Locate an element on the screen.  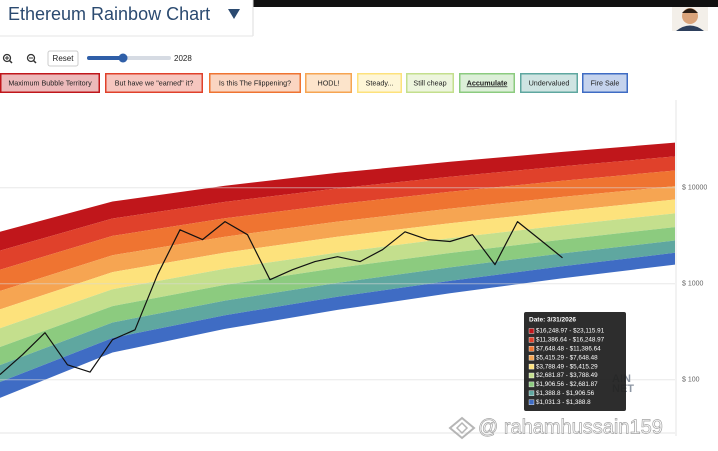
tooltip-row: $7,648.48 - $11,386.64 is located at coordinates (568, 348).